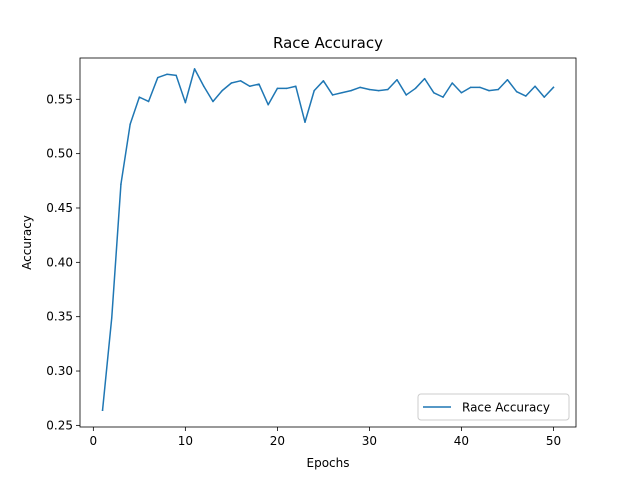  Describe the element at coordinates (369, 441) in the screenshot. I see `x-tick-label: 30` at that location.